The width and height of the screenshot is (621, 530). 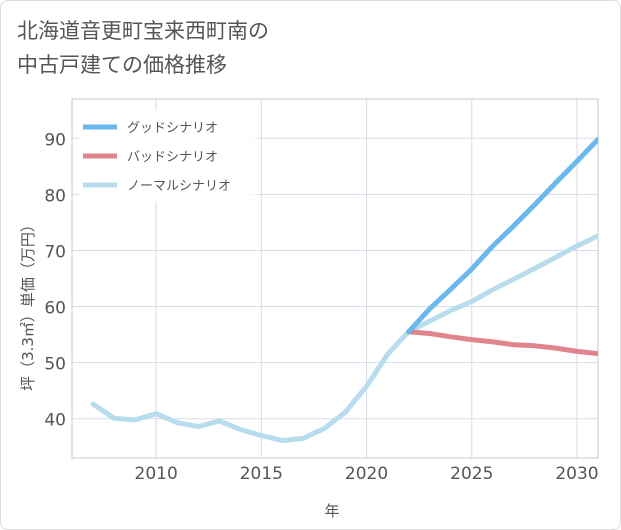 What do you see at coordinates (471, 474) in the screenshot?
I see `x-tick-label: 2025` at bounding box center [471, 474].